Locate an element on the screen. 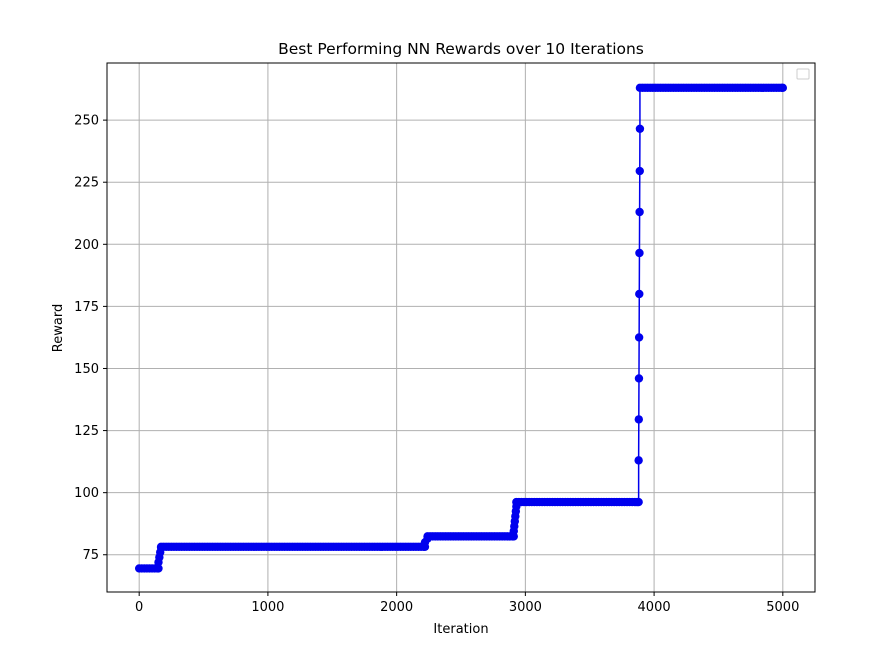 Image resolution: width=888 pixels, height=660 pixels. y-tick-label: 150 is located at coordinates (86, 369).